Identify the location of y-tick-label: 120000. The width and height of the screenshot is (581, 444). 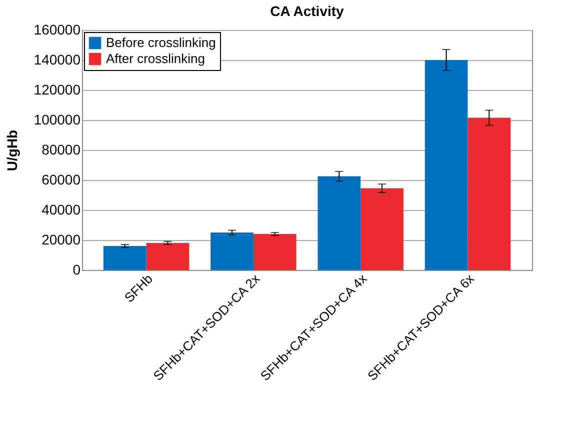
(57, 90).